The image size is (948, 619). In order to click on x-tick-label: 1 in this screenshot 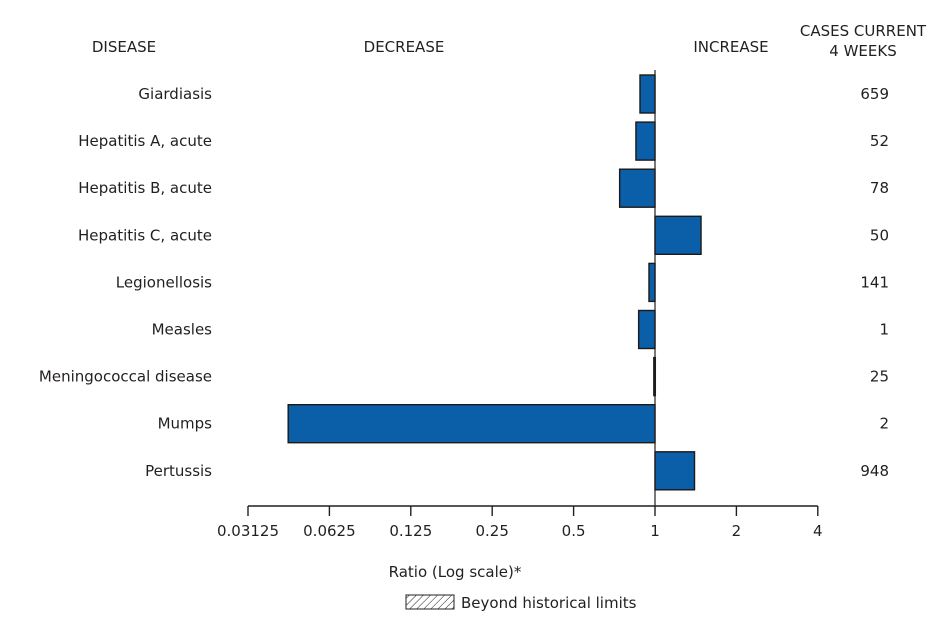, I will do `click(655, 531)`.